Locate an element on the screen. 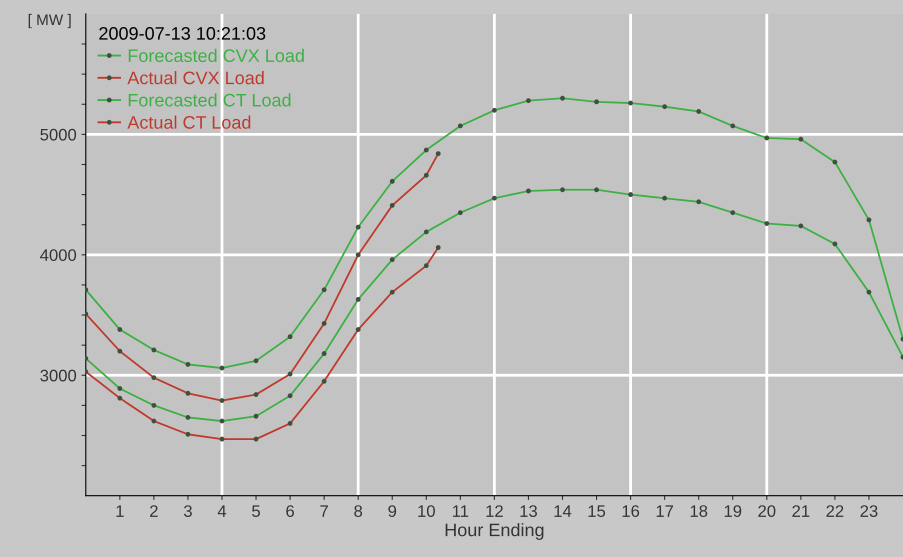 Image resolution: width=903 pixels, height=557 pixels. legend-title: 2009-07-13 10:21:03 is located at coordinates (182, 33).